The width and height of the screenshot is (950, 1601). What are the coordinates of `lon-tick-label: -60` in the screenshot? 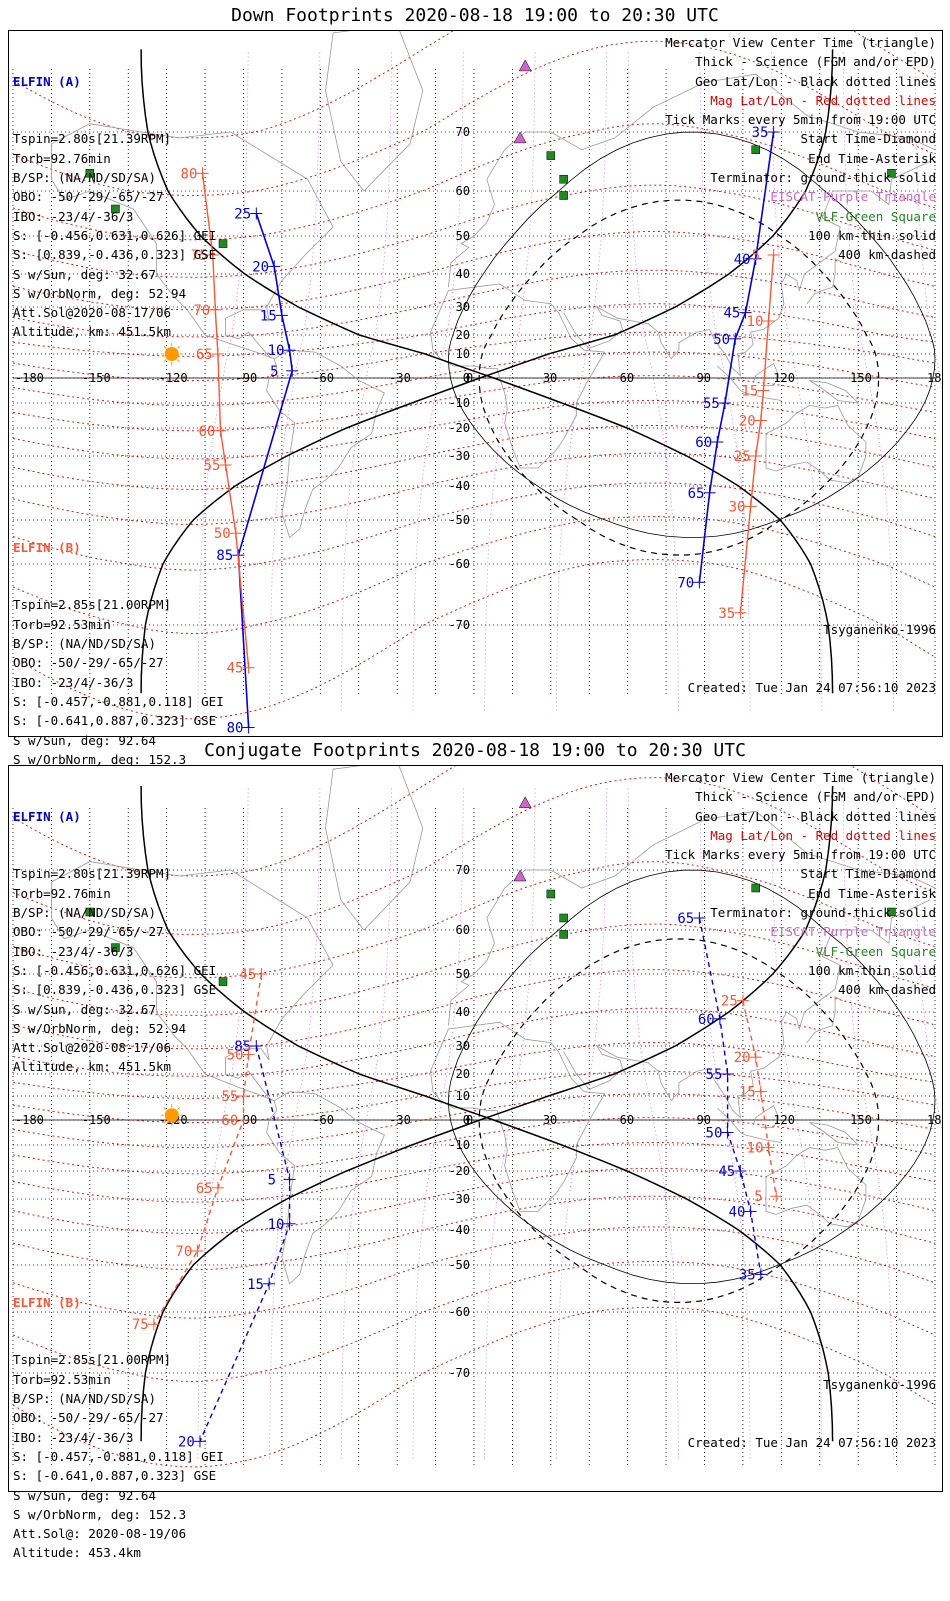 It's located at (323, 378).